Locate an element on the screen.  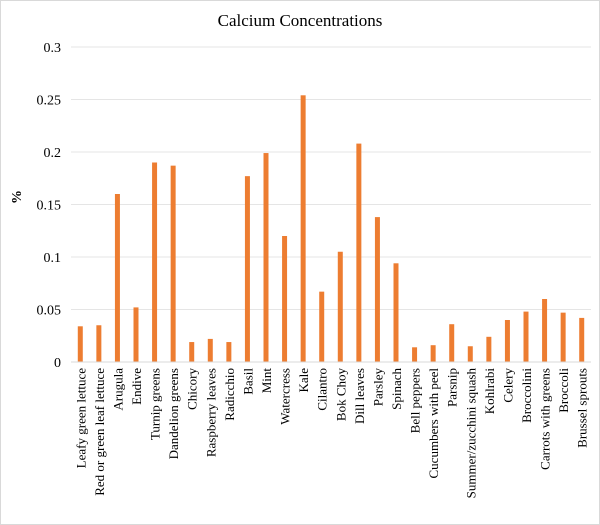
x-tick-label: Bok Choy is located at coordinates (340, 395).